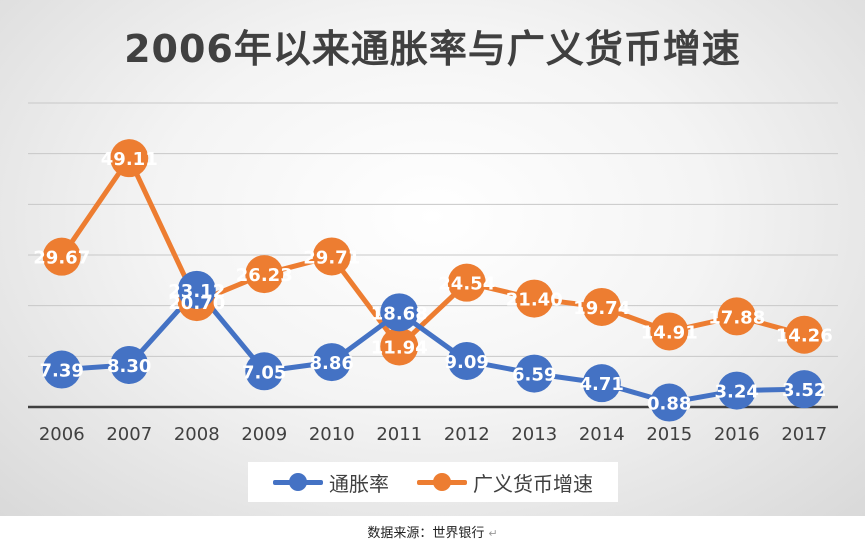  I want to click on data-label-0: 23.12, so click(196, 291).